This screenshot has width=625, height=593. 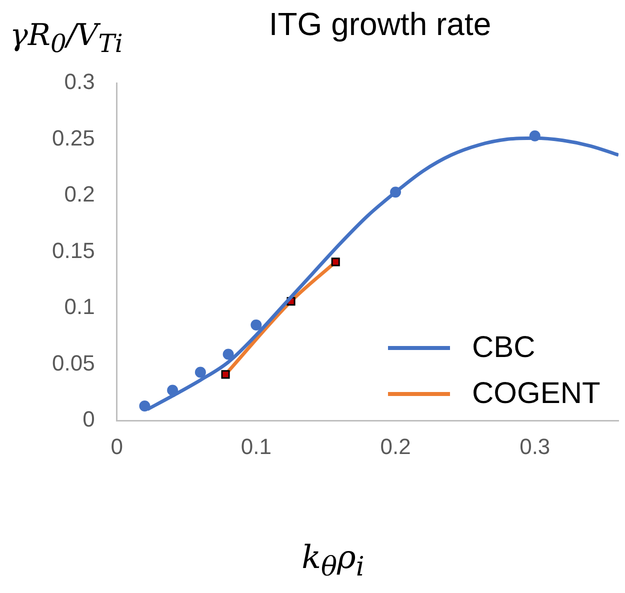 What do you see at coordinates (73, 363) in the screenshot?
I see `y-tick-label: 0.05` at bounding box center [73, 363].